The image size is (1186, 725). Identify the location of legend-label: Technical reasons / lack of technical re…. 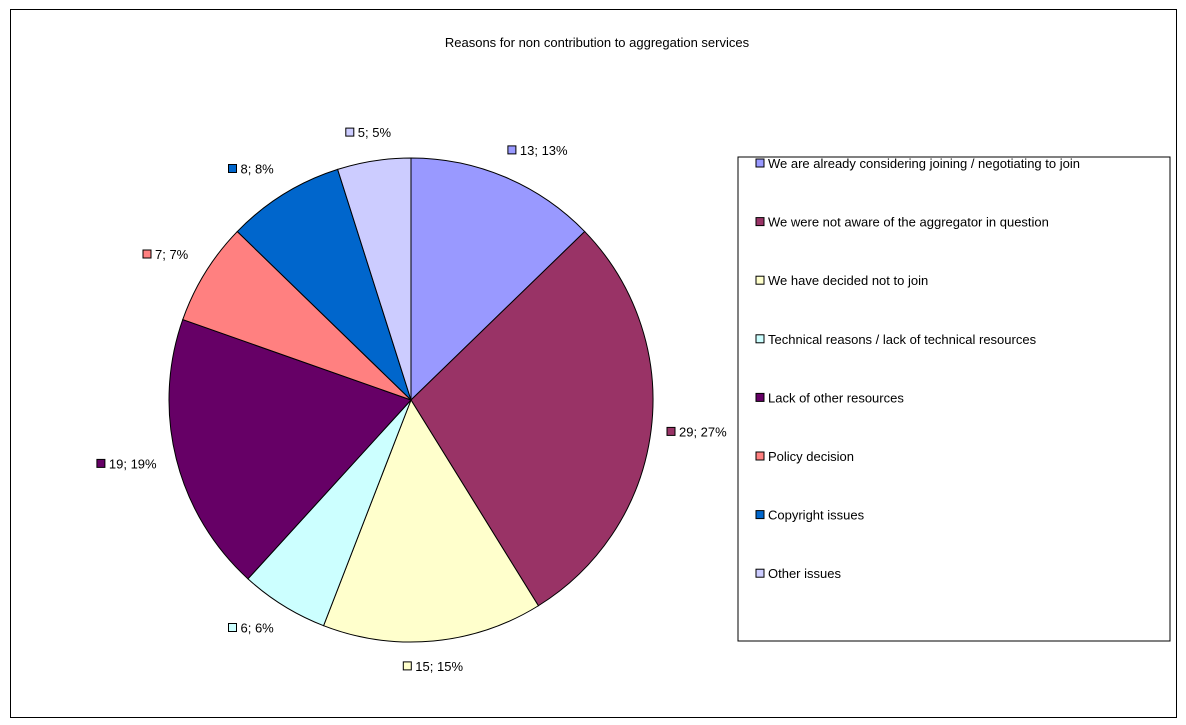
(902, 339).